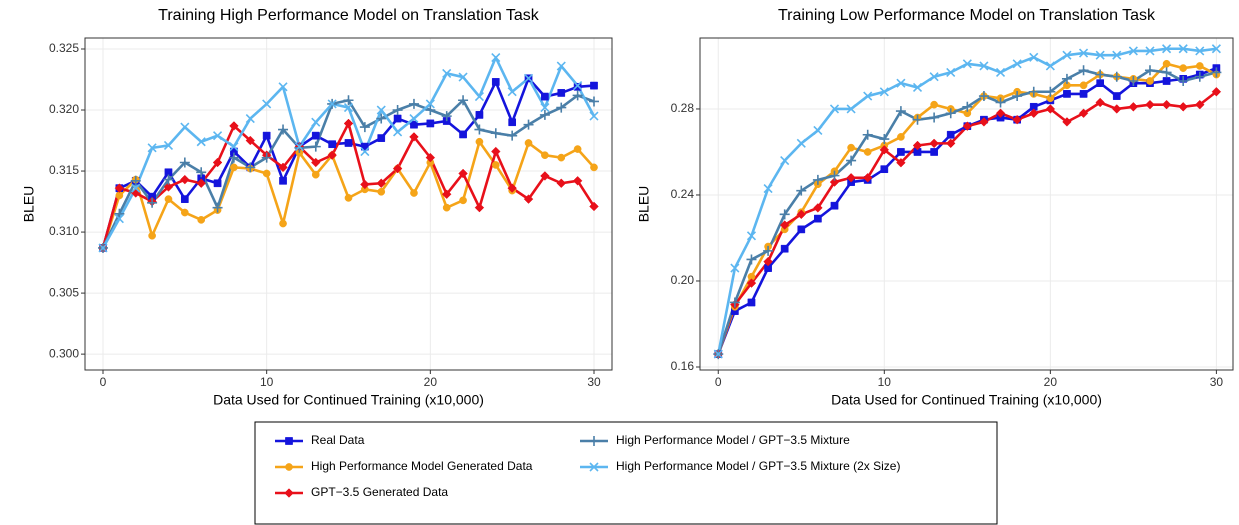 The height and width of the screenshot is (525, 1239). I want to click on legend-label: Real Data, so click(338, 440).